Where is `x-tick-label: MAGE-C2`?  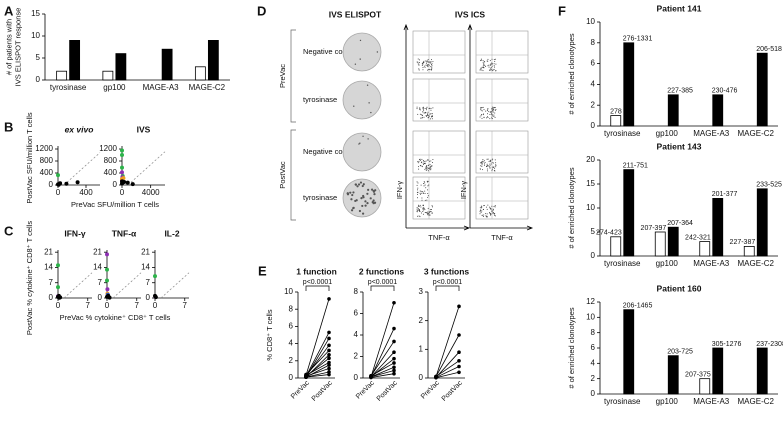
x-tick-label: MAGE-C2 is located at coordinates (756, 133).